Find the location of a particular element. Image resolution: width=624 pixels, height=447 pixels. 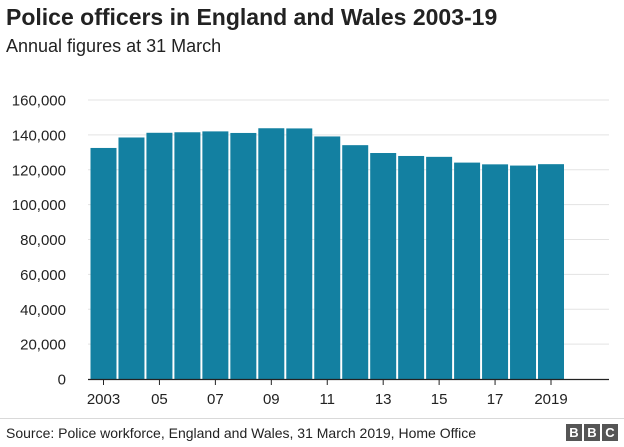

bbc-logo-letter: C is located at coordinates (610, 432).